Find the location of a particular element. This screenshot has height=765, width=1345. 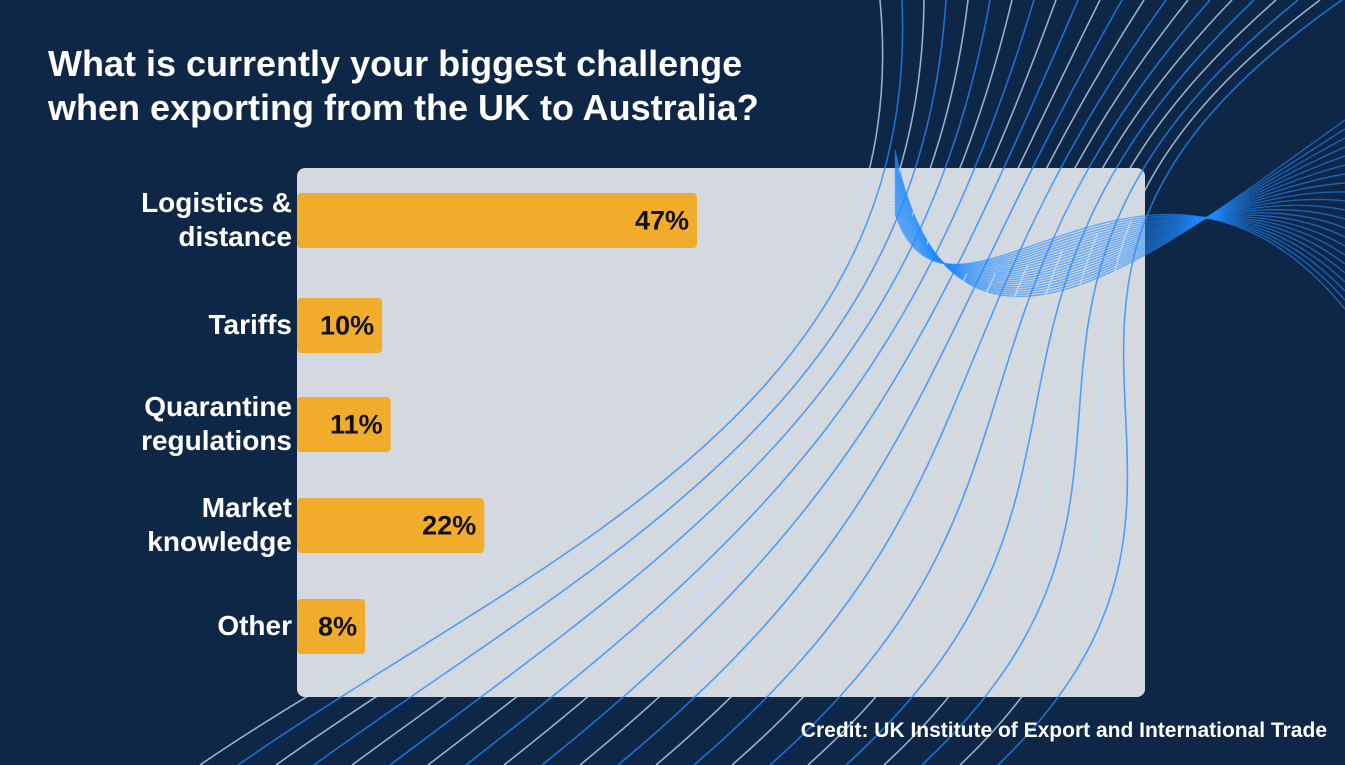

value-label: 10% is located at coordinates (347, 325).